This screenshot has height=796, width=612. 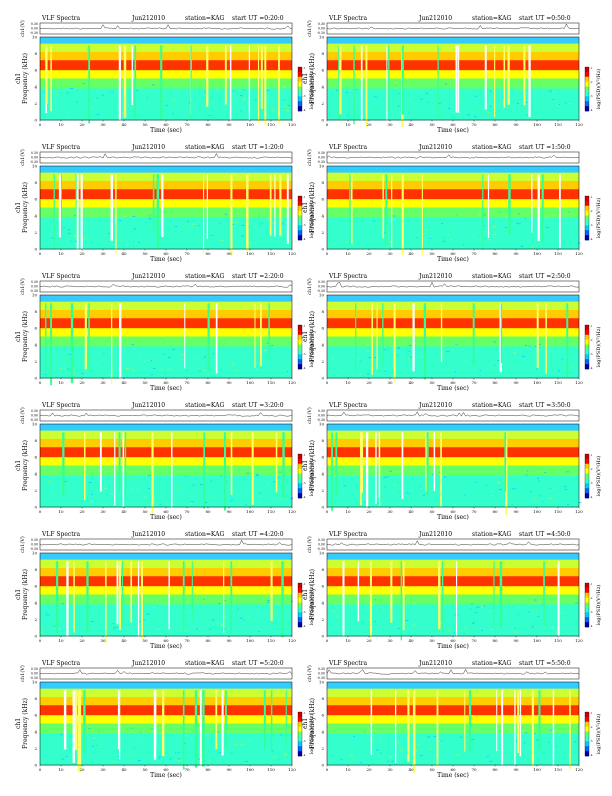 What do you see at coordinates (591, 354) in the screenshot?
I see `colorbar-tick-label: -3` at bounding box center [591, 354].